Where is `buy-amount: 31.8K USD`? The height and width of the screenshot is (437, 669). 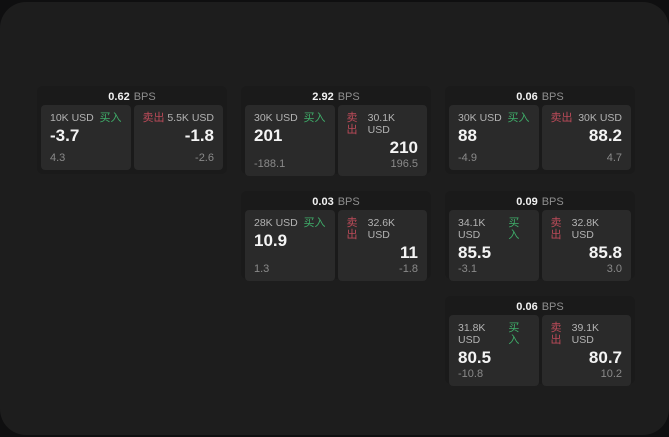 buy-amount: 31.8K USD is located at coordinates (472, 334).